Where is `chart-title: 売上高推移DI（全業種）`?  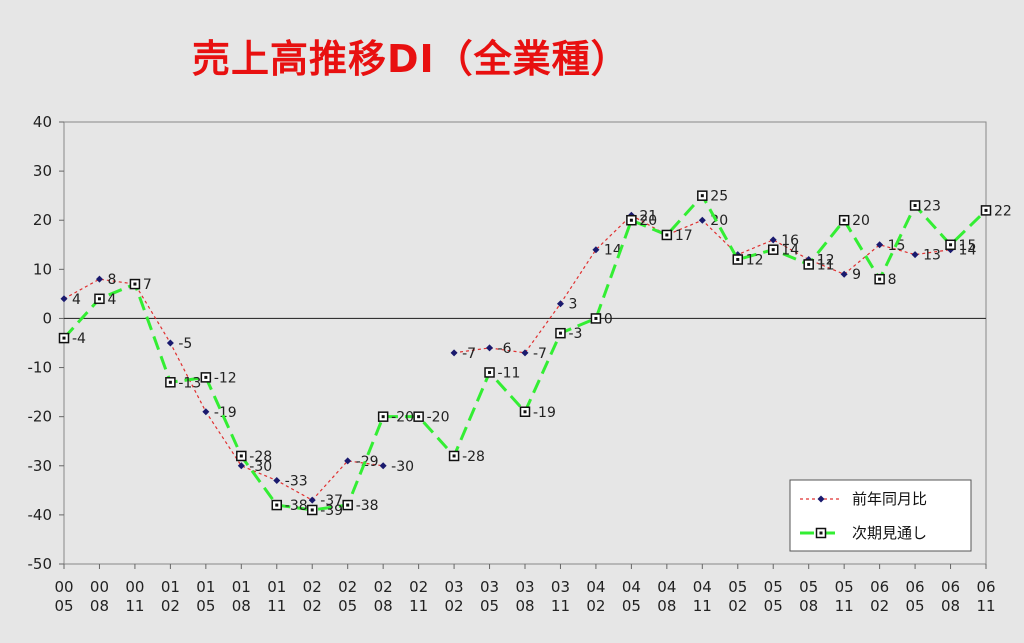 chart-title: 売上高推移DI（全業種） is located at coordinates (411, 59).